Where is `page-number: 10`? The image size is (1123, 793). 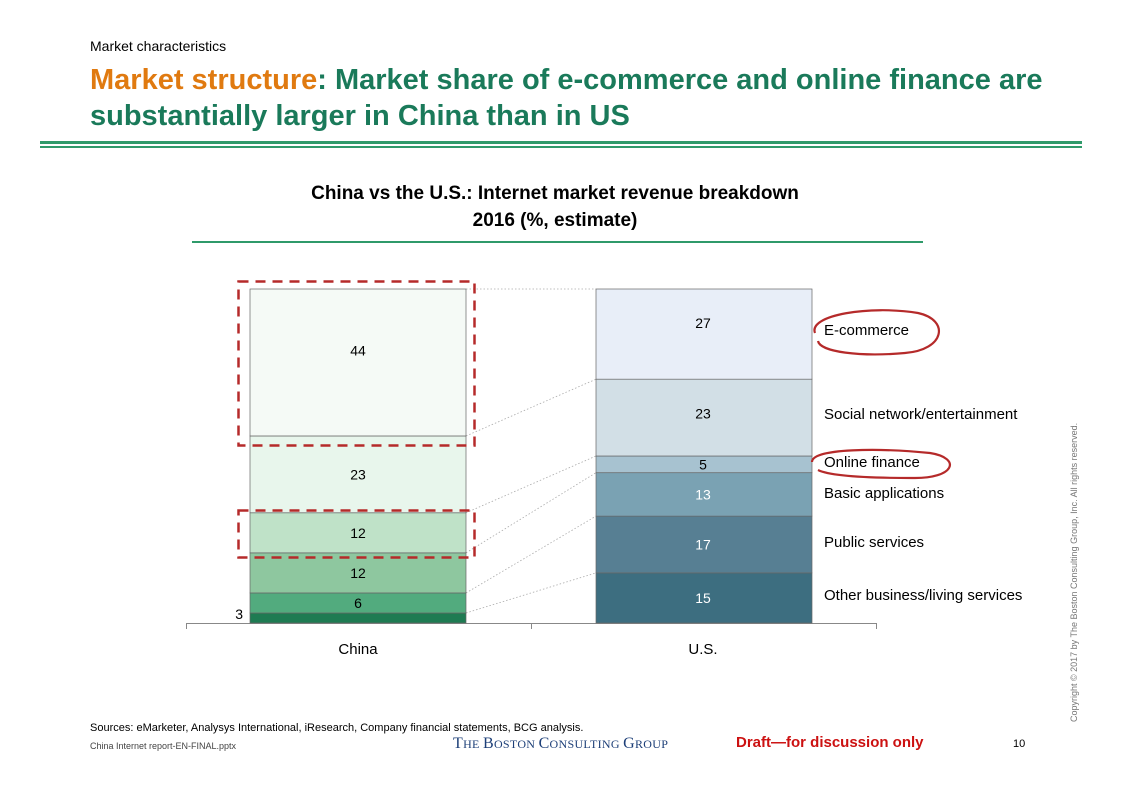 page-number: 10 is located at coordinates (1019, 744).